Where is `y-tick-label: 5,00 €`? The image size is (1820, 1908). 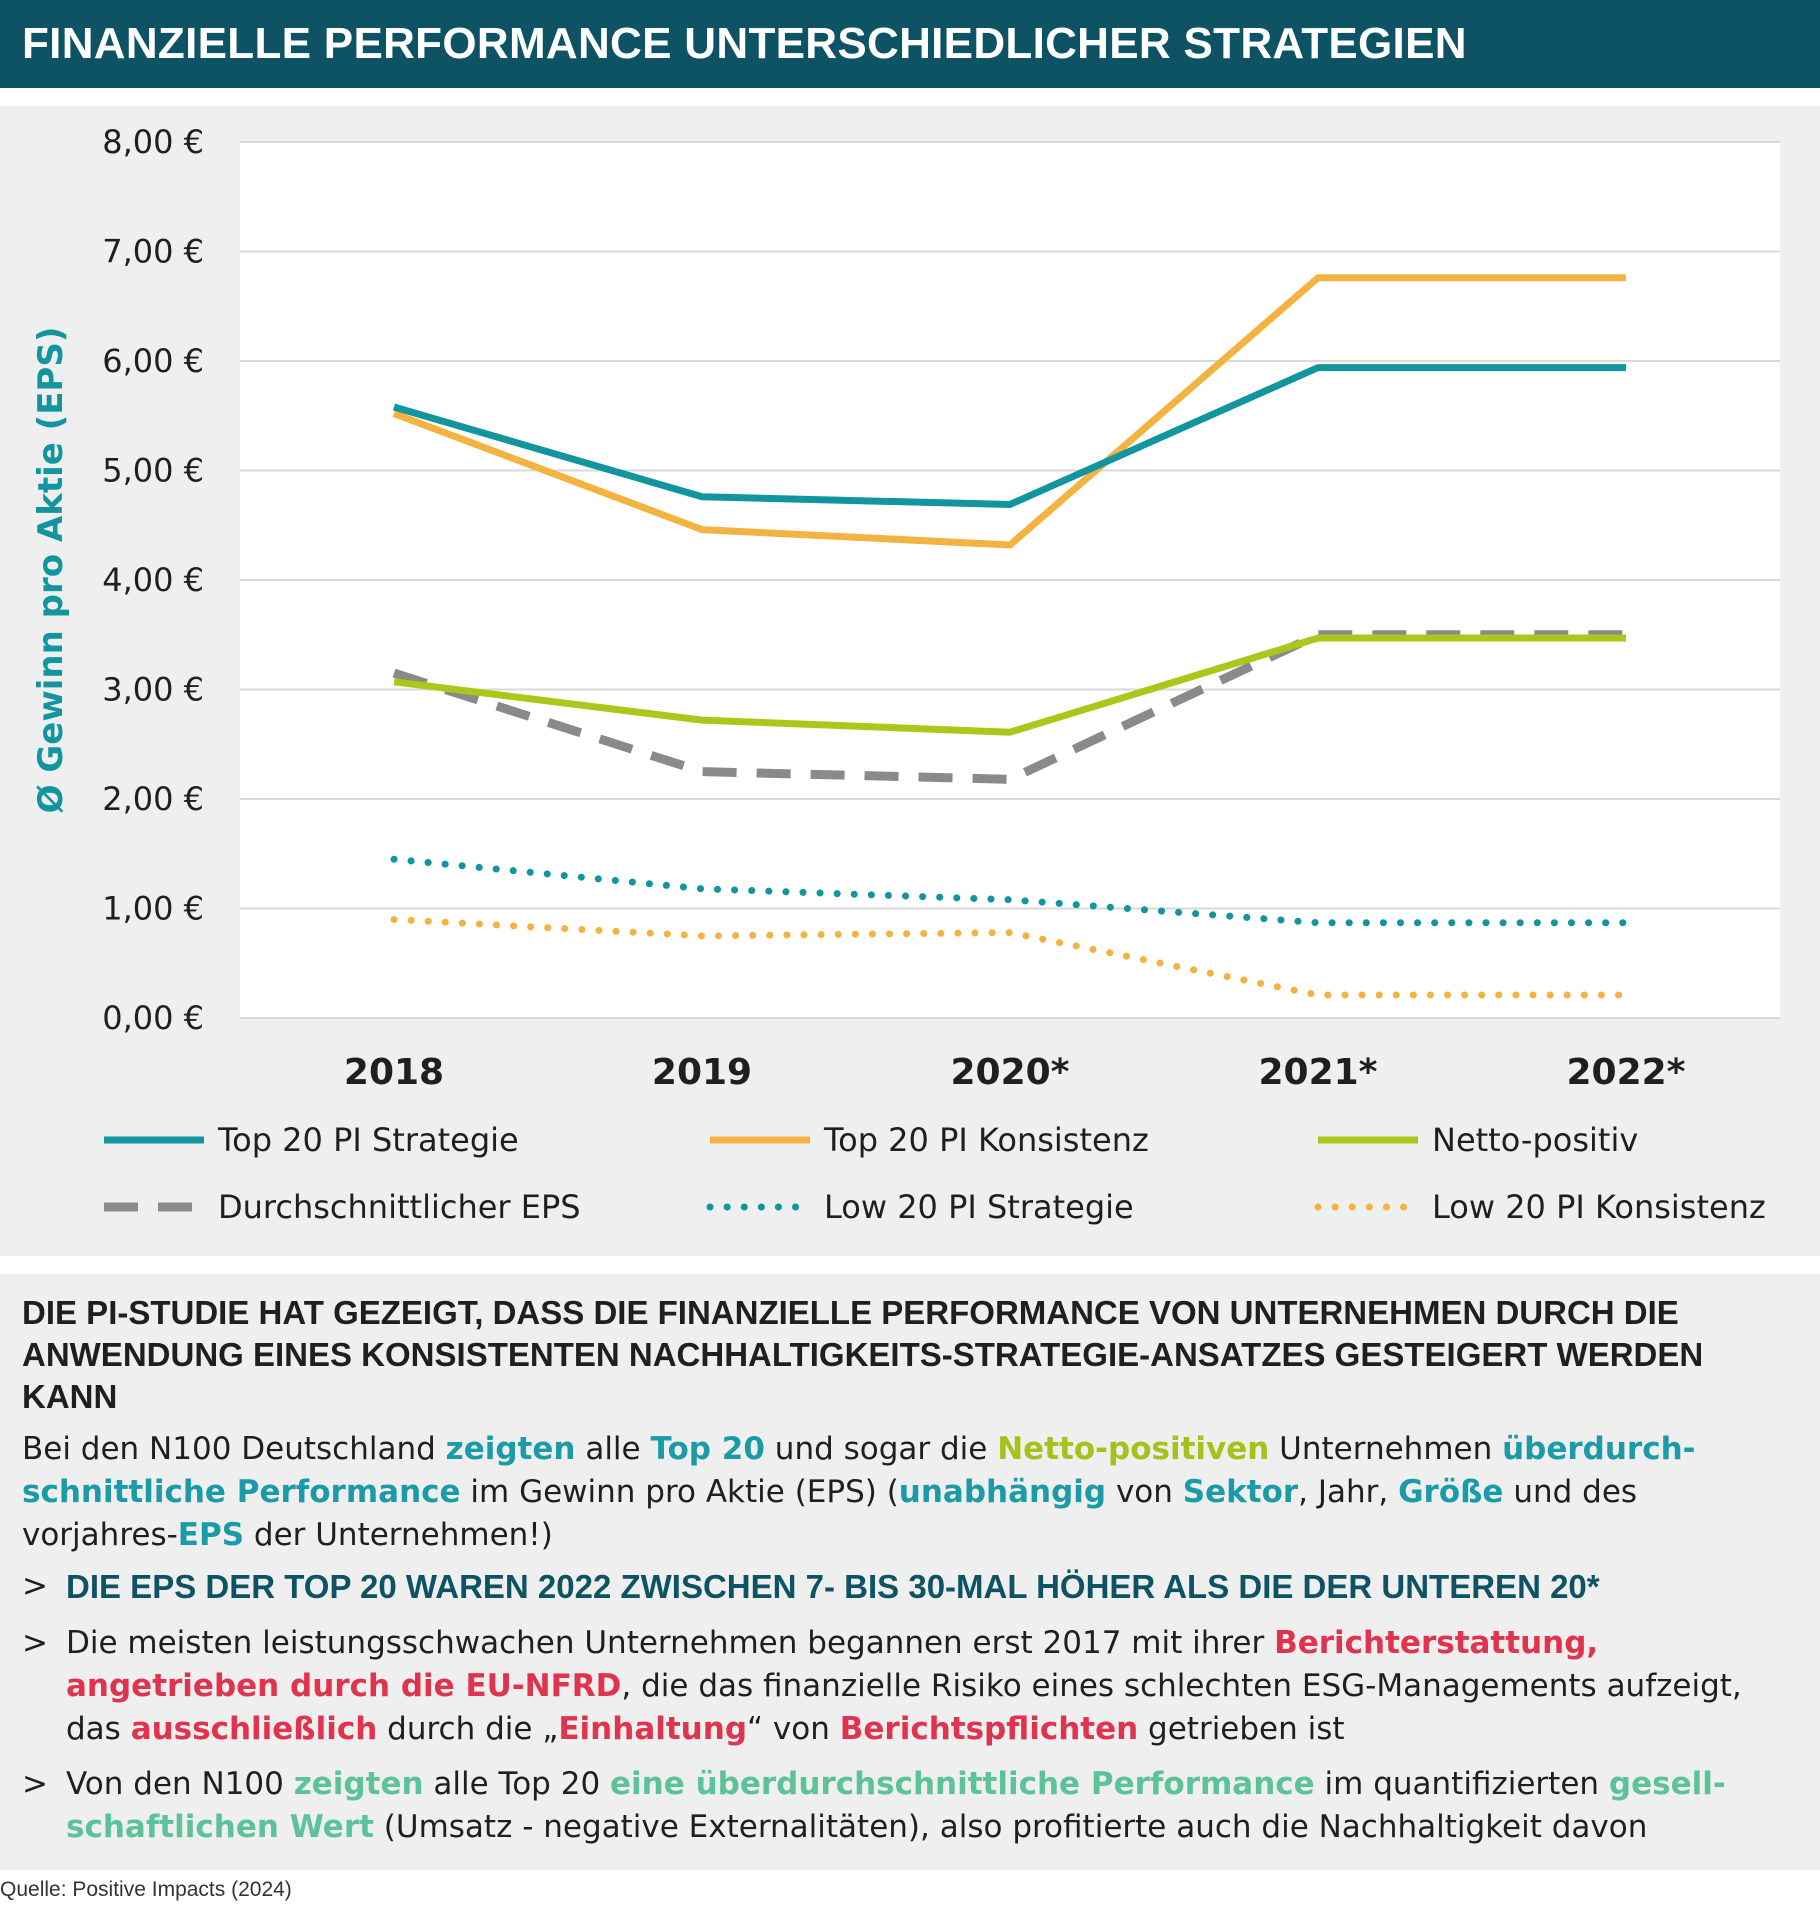
y-tick-label: 5,00 € is located at coordinates (153, 471).